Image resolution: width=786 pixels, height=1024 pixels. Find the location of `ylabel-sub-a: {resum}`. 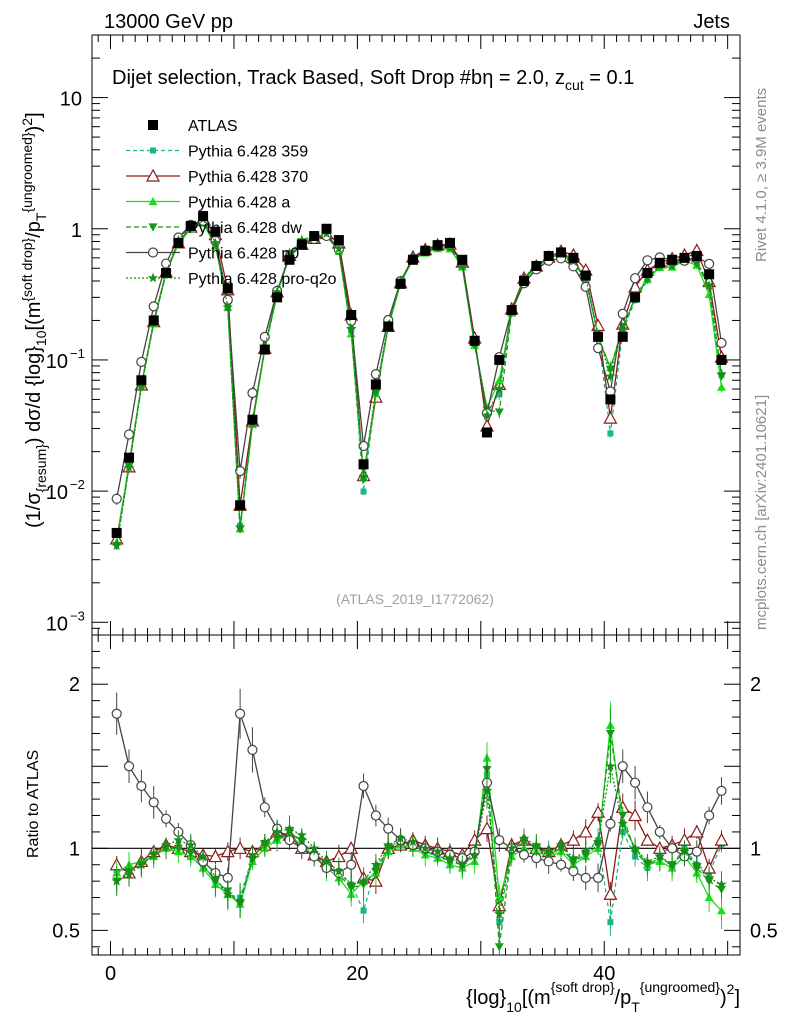

ylabel-sub-a: {resum} is located at coordinates (41, 468).